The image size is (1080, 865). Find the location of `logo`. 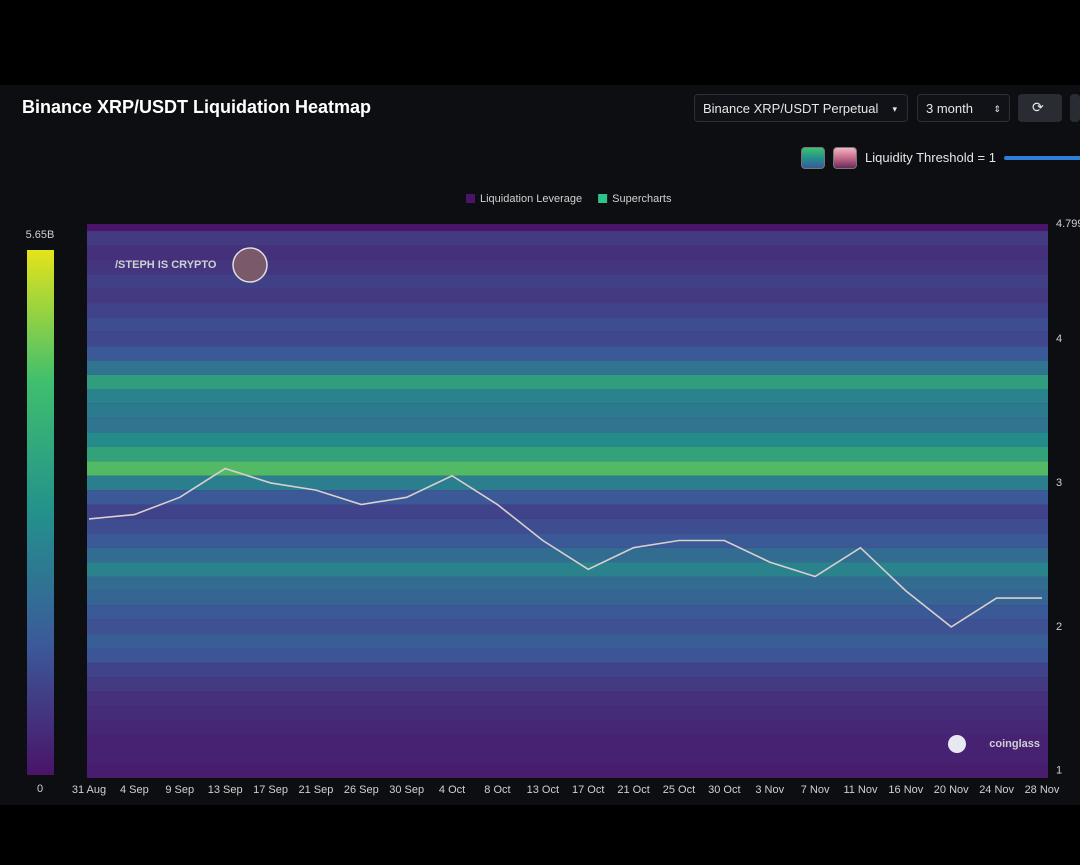

logo is located at coordinates (957, 744).